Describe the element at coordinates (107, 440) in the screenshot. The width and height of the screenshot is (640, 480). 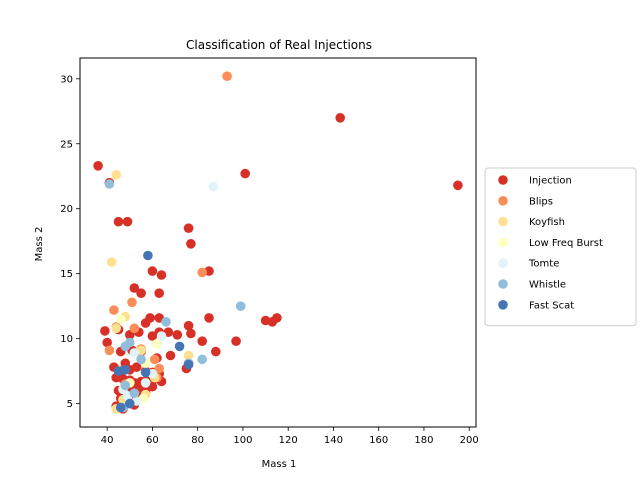
I see `x-tick-label: 40` at that location.